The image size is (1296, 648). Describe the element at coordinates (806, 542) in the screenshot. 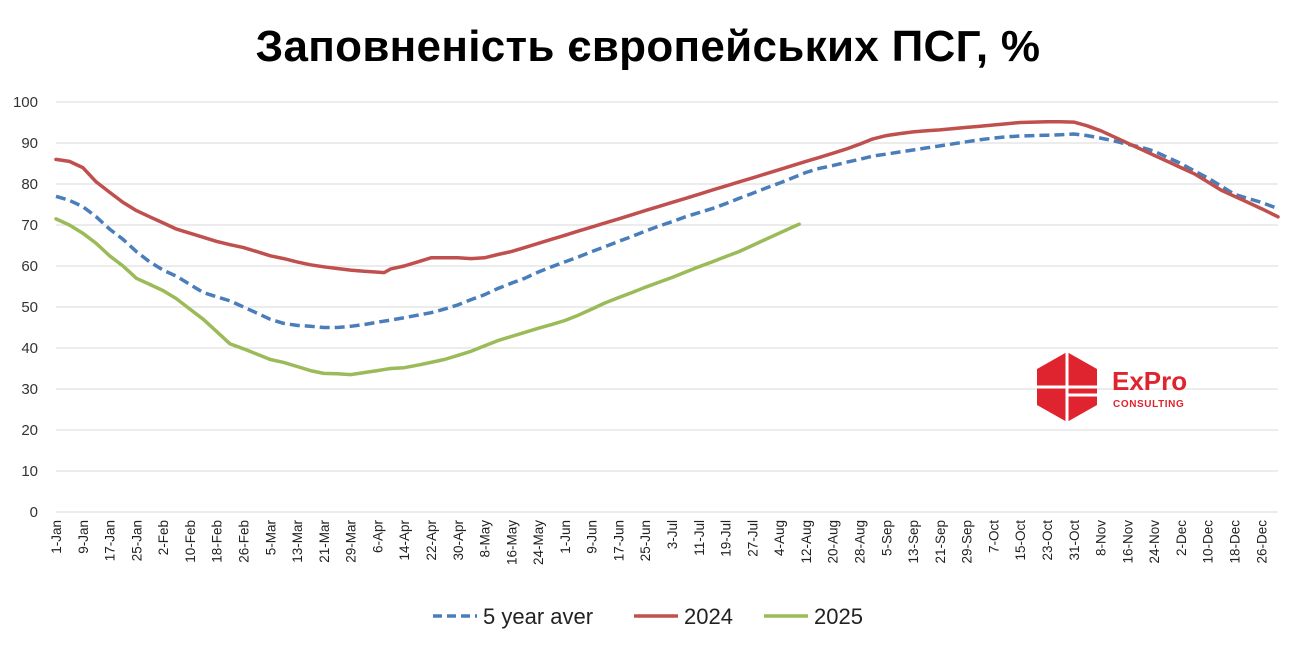

I see `x-tick-label: 12-Aug` at that location.